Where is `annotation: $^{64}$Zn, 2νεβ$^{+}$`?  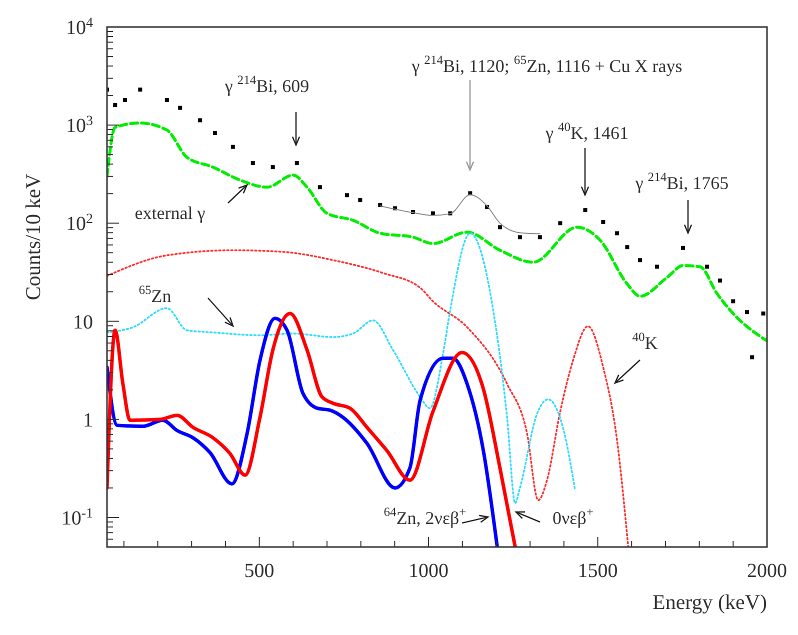
annotation: $^{64}$Zn, 2νεβ$^{+}$ is located at coordinates (425, 516).